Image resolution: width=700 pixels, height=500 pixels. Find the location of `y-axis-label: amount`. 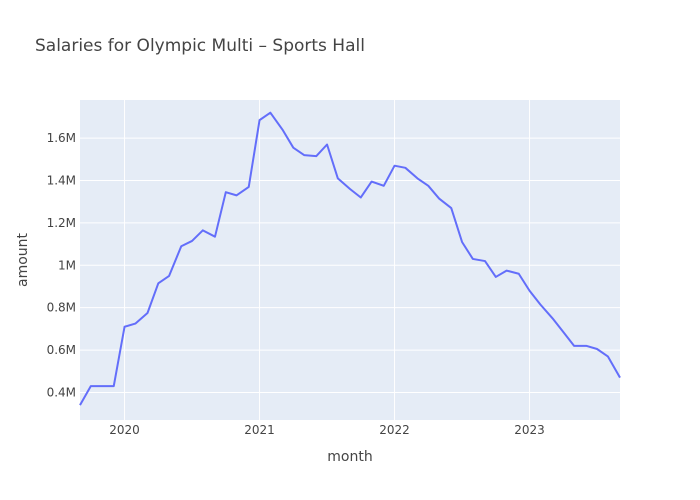

y-axis-label: amount is located at coordinates (23, 259).